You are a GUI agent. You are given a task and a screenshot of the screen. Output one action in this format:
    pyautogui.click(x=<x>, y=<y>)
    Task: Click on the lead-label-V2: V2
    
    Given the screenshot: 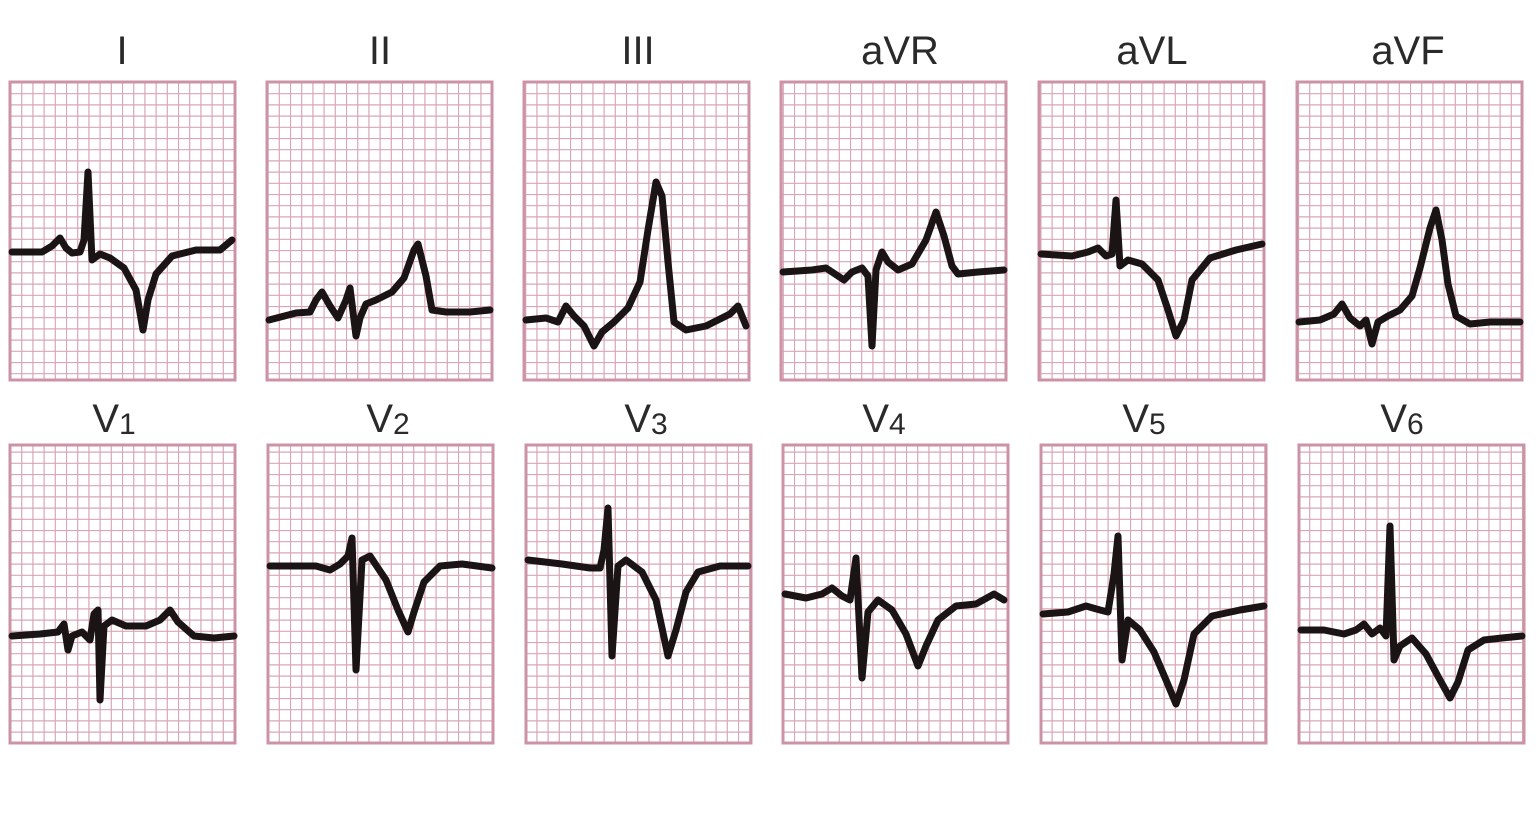 What is the action you would take?
    pyautogui.click(x=387, y=419)
    